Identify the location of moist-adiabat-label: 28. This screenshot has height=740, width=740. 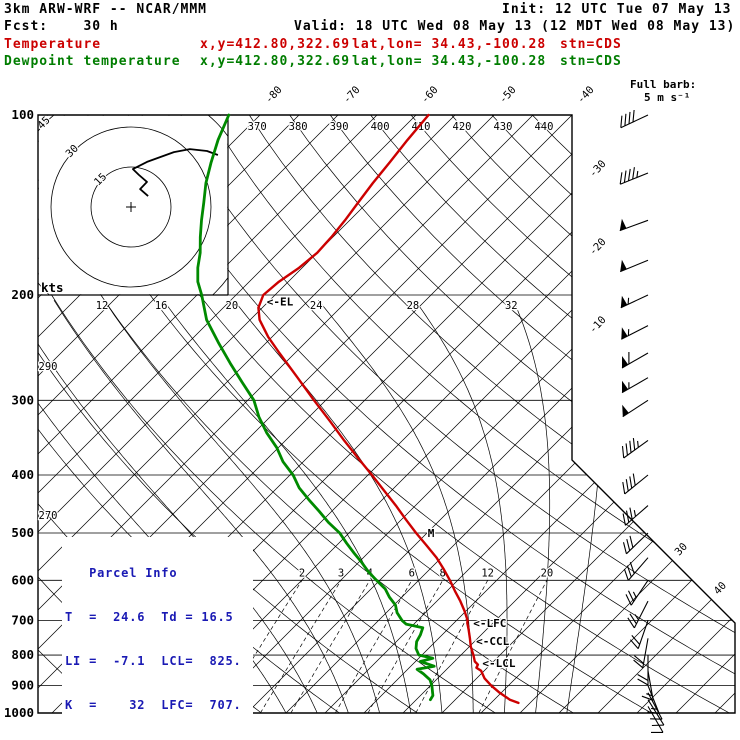
(413, 306).